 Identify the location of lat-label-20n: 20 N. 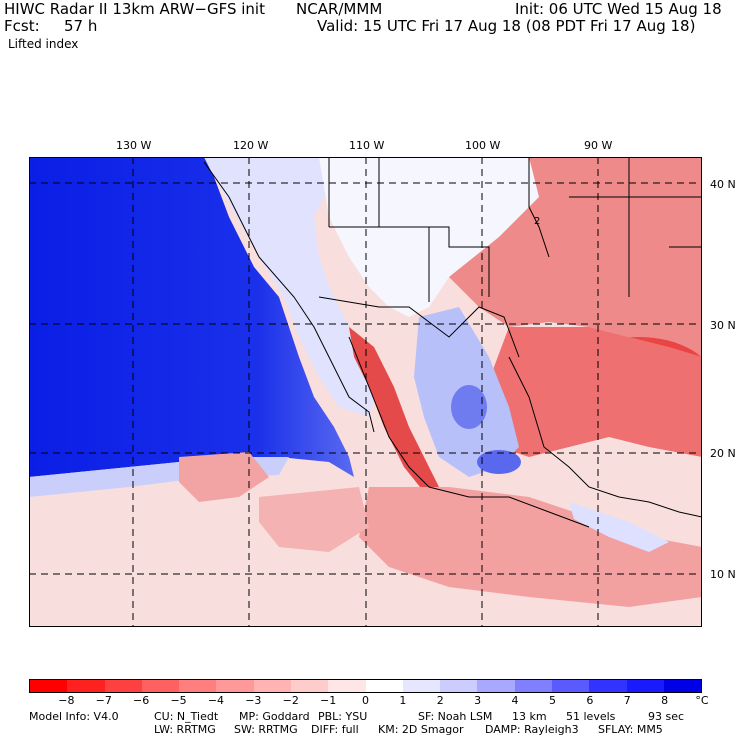
(723, 453).